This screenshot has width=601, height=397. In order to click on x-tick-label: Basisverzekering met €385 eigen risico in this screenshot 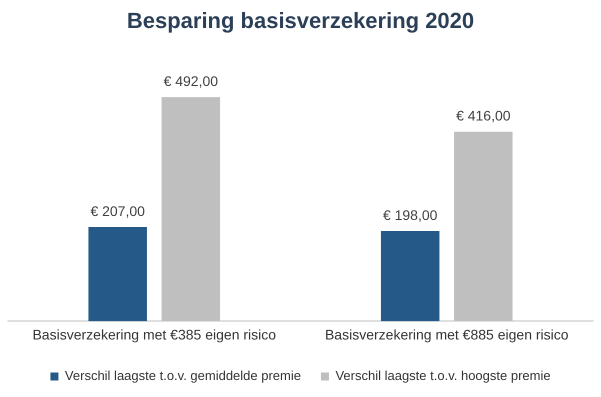, I will do `click(154, 334)`.